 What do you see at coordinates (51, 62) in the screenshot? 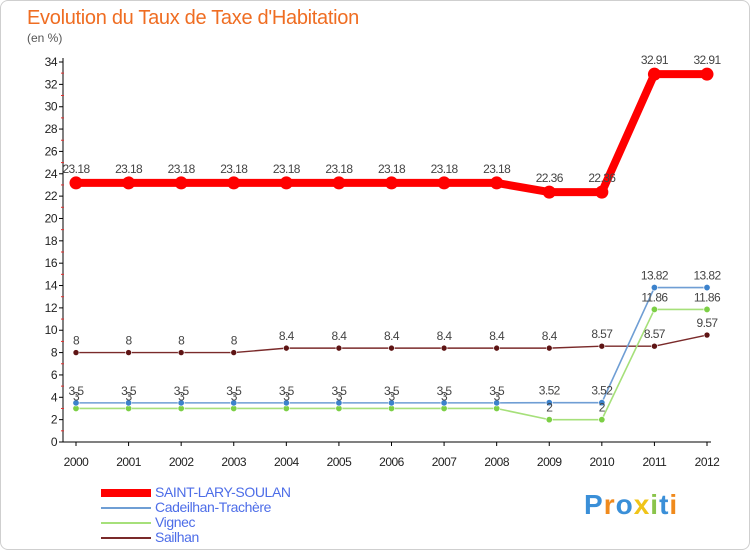
I see `y-tick-label: 34` at bounding box center [51, 62].